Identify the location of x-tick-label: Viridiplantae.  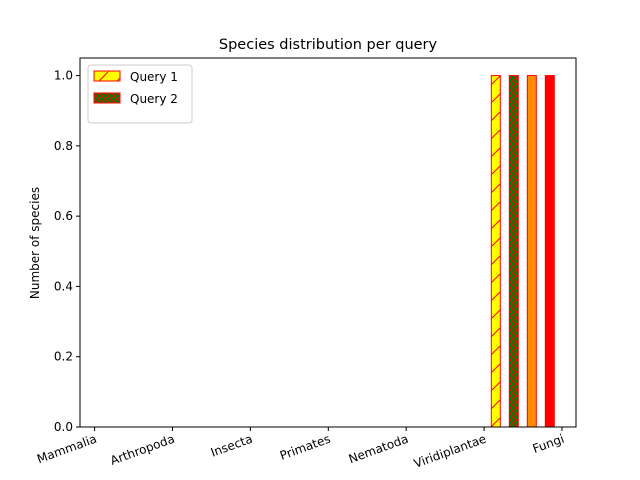
(450, 451).